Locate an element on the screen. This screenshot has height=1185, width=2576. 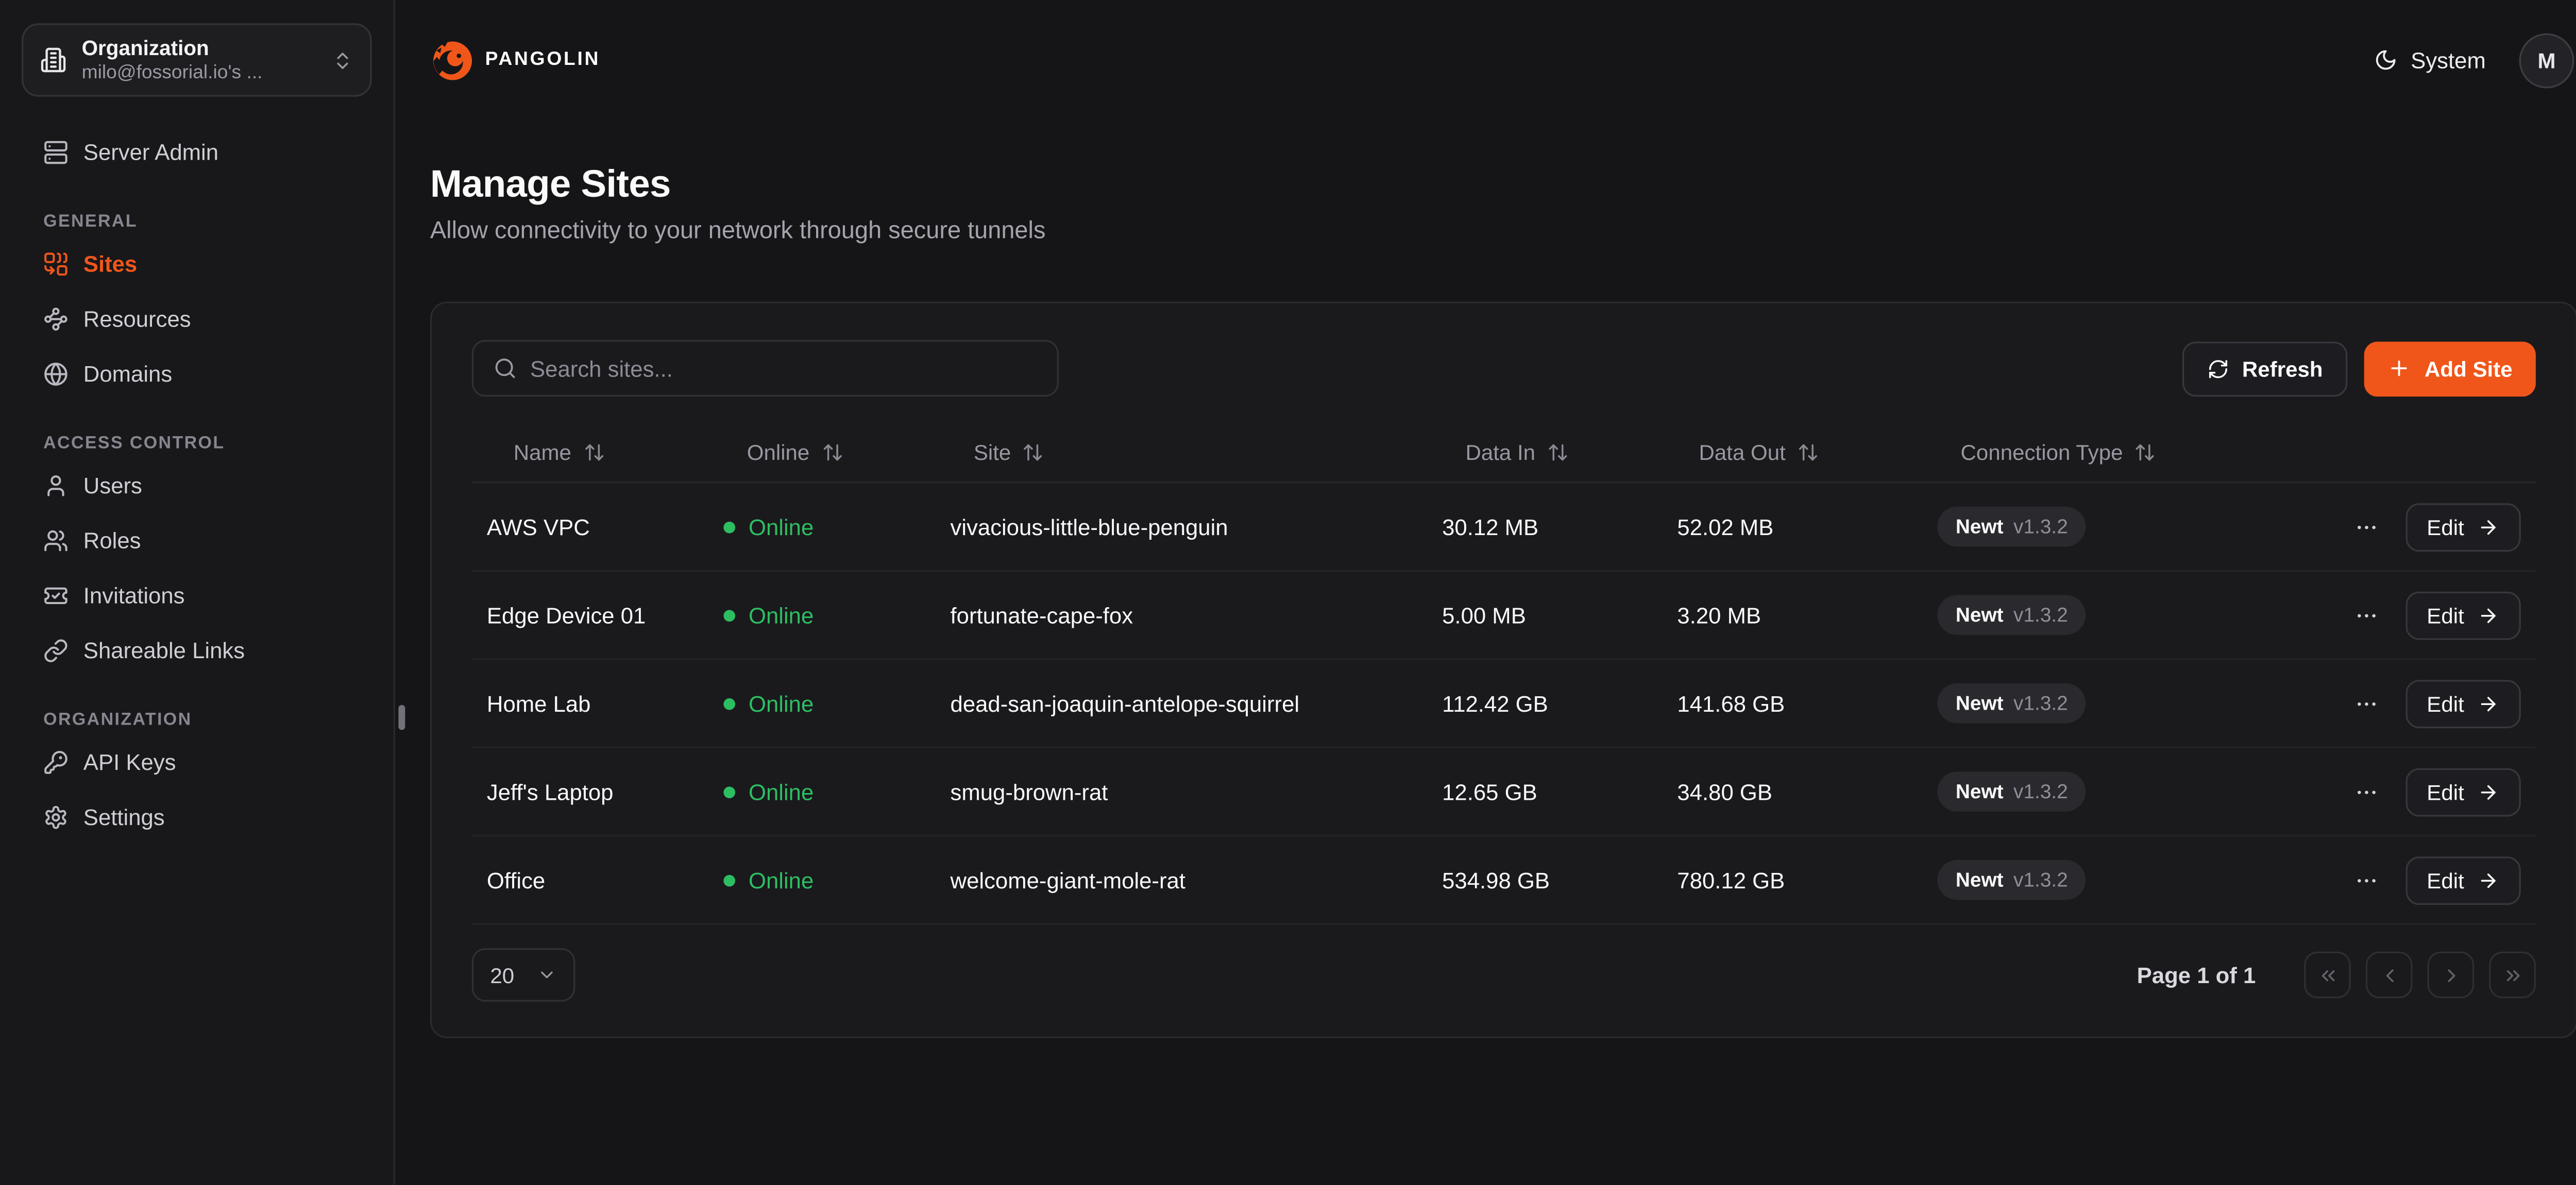
sidebar-item-shareable-links: Shareable Links is located at coordinates (197, 651).